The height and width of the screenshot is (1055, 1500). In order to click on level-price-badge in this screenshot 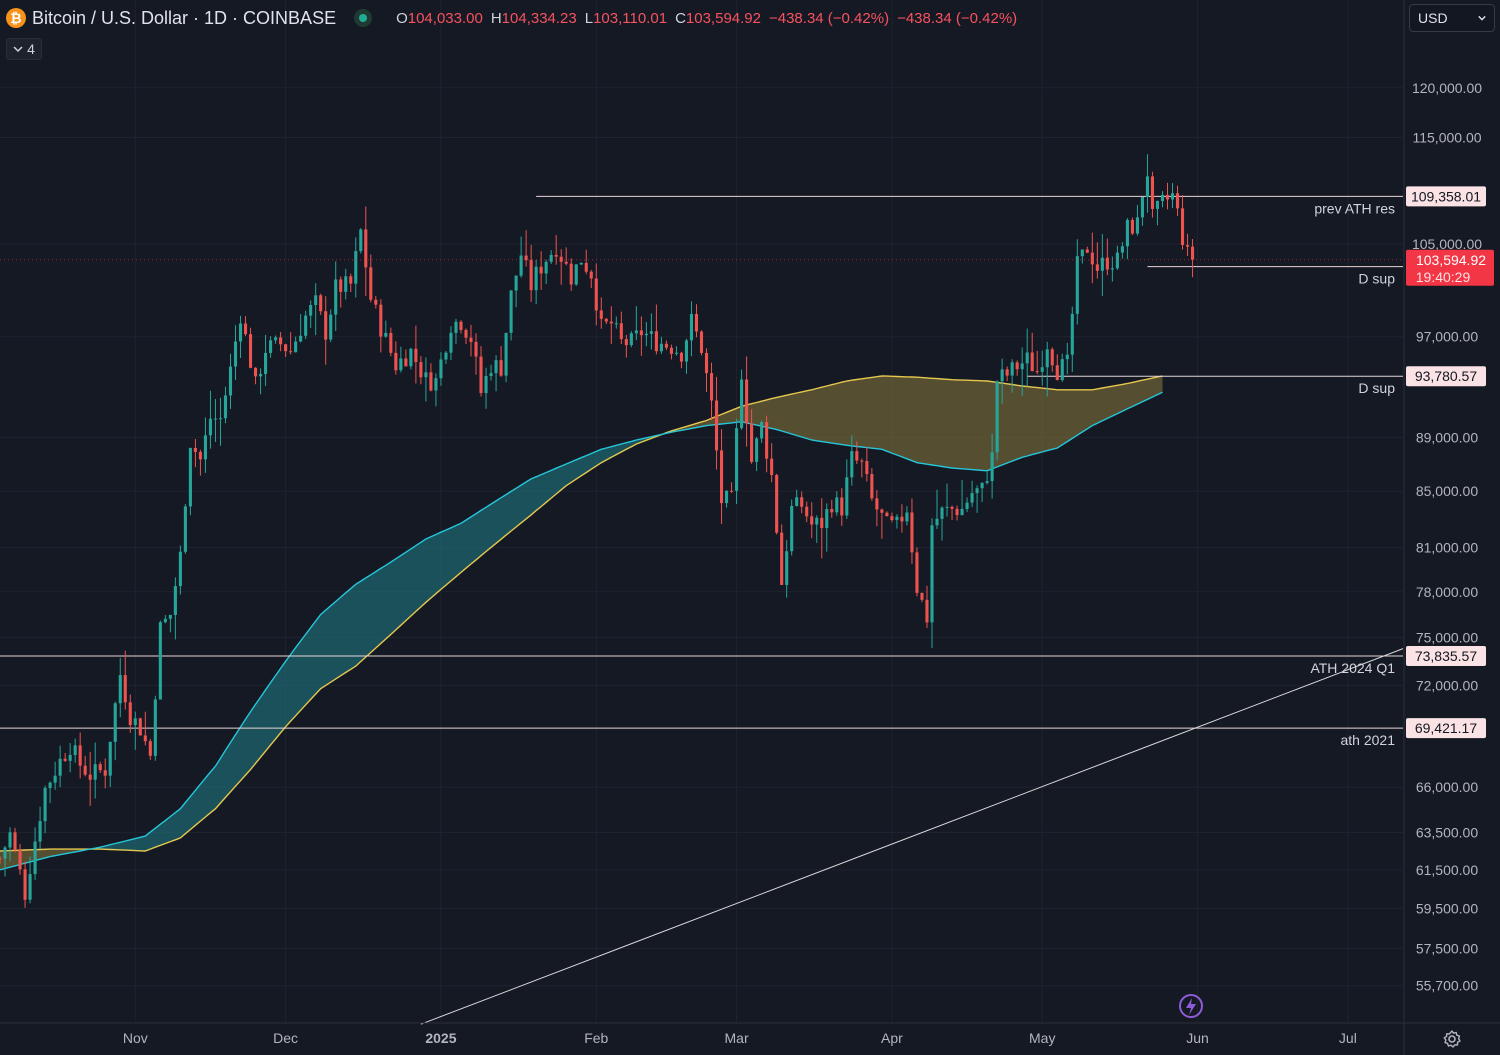, I will do `click(1446, 196)`.